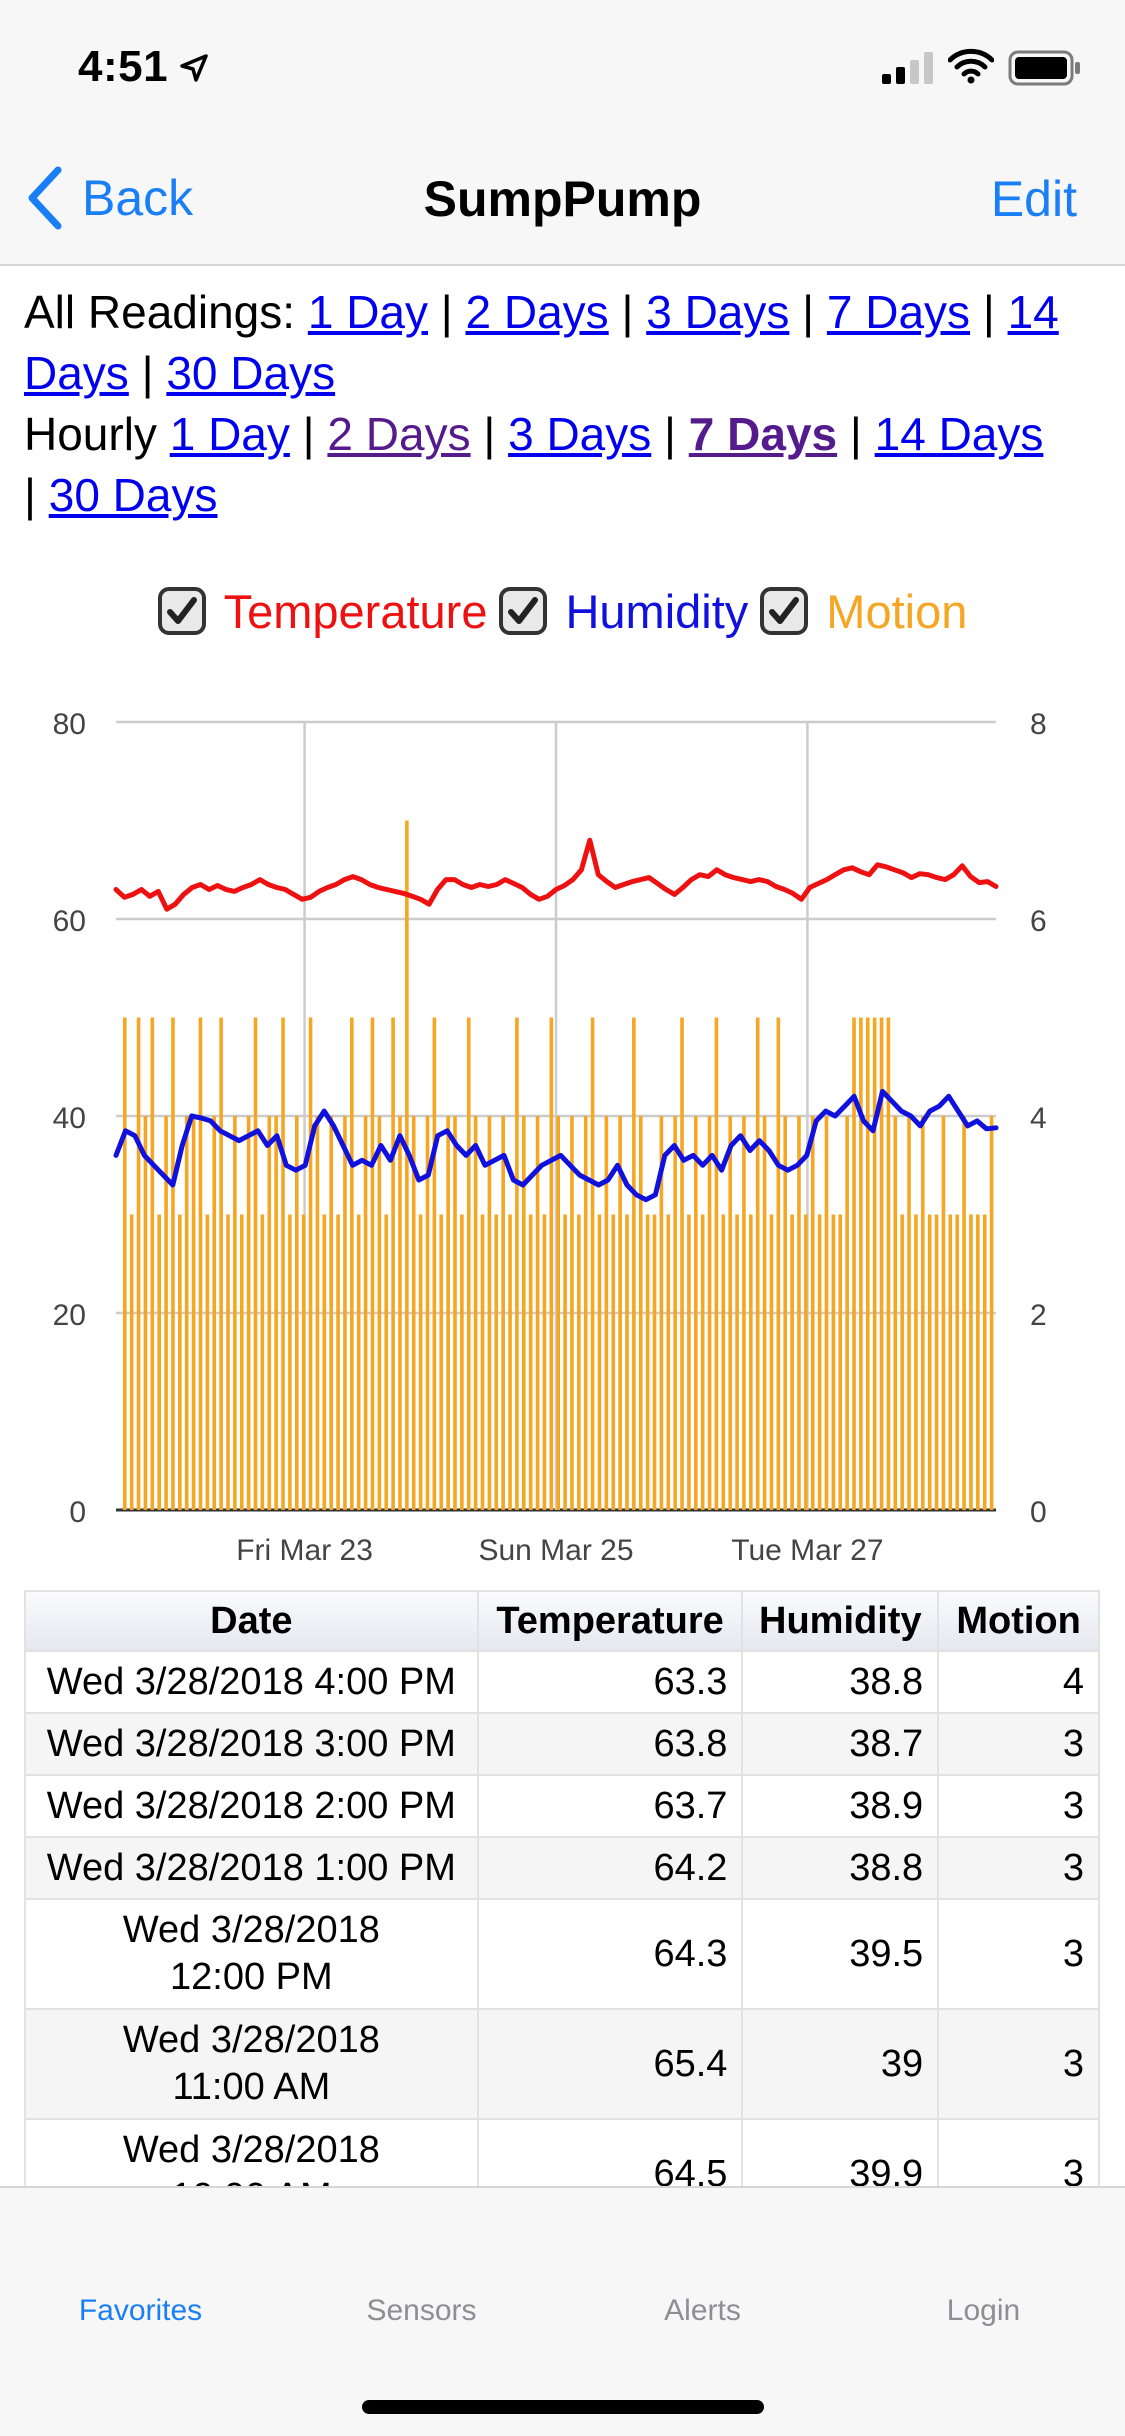 The width and height of the screenshot is (1125, 2436). Describe the element at coordinates (562, 1806) in the screenshot. I see `table-row: Wed 3/28/2018 2:00 PM 63.7 38.9 3` at that location.